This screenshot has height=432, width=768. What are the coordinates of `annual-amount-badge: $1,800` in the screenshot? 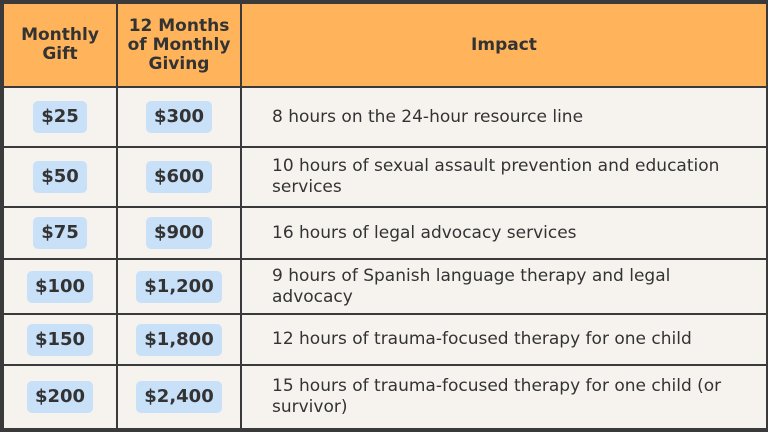 It's located at (179, 339).